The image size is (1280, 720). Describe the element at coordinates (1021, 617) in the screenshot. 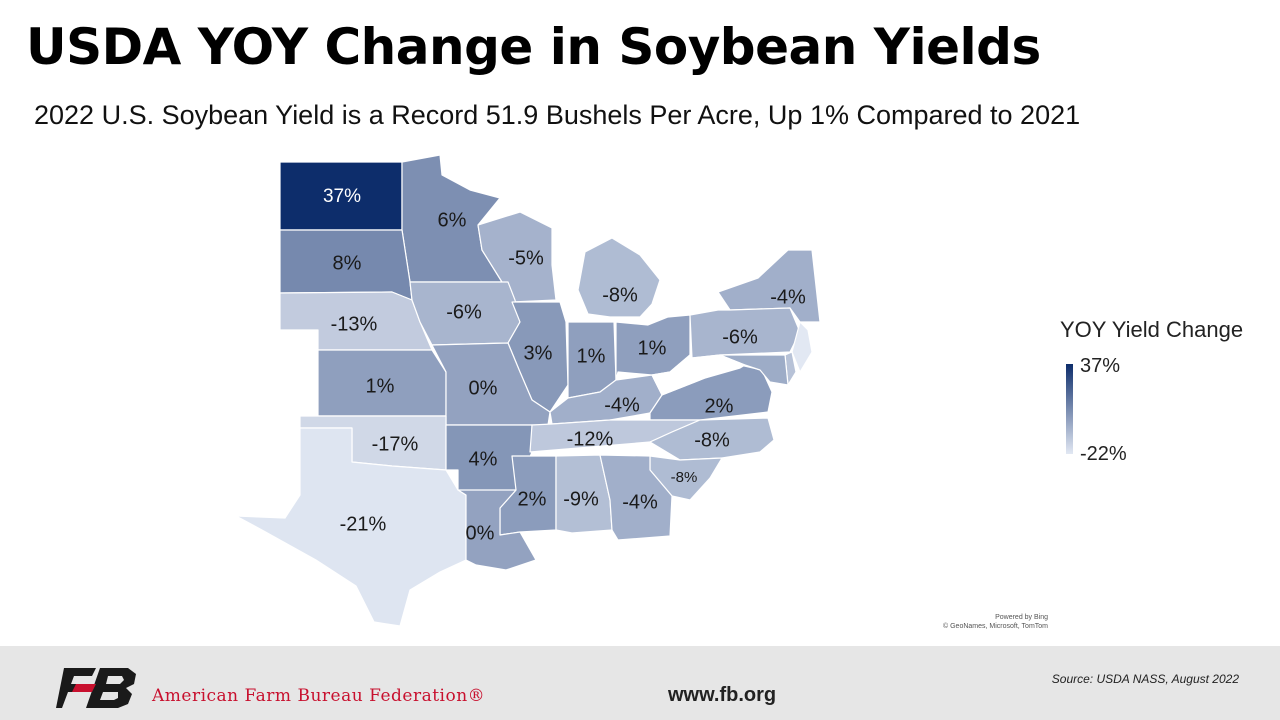

I see `attribution-line-1: Powered by Bing` at that location.